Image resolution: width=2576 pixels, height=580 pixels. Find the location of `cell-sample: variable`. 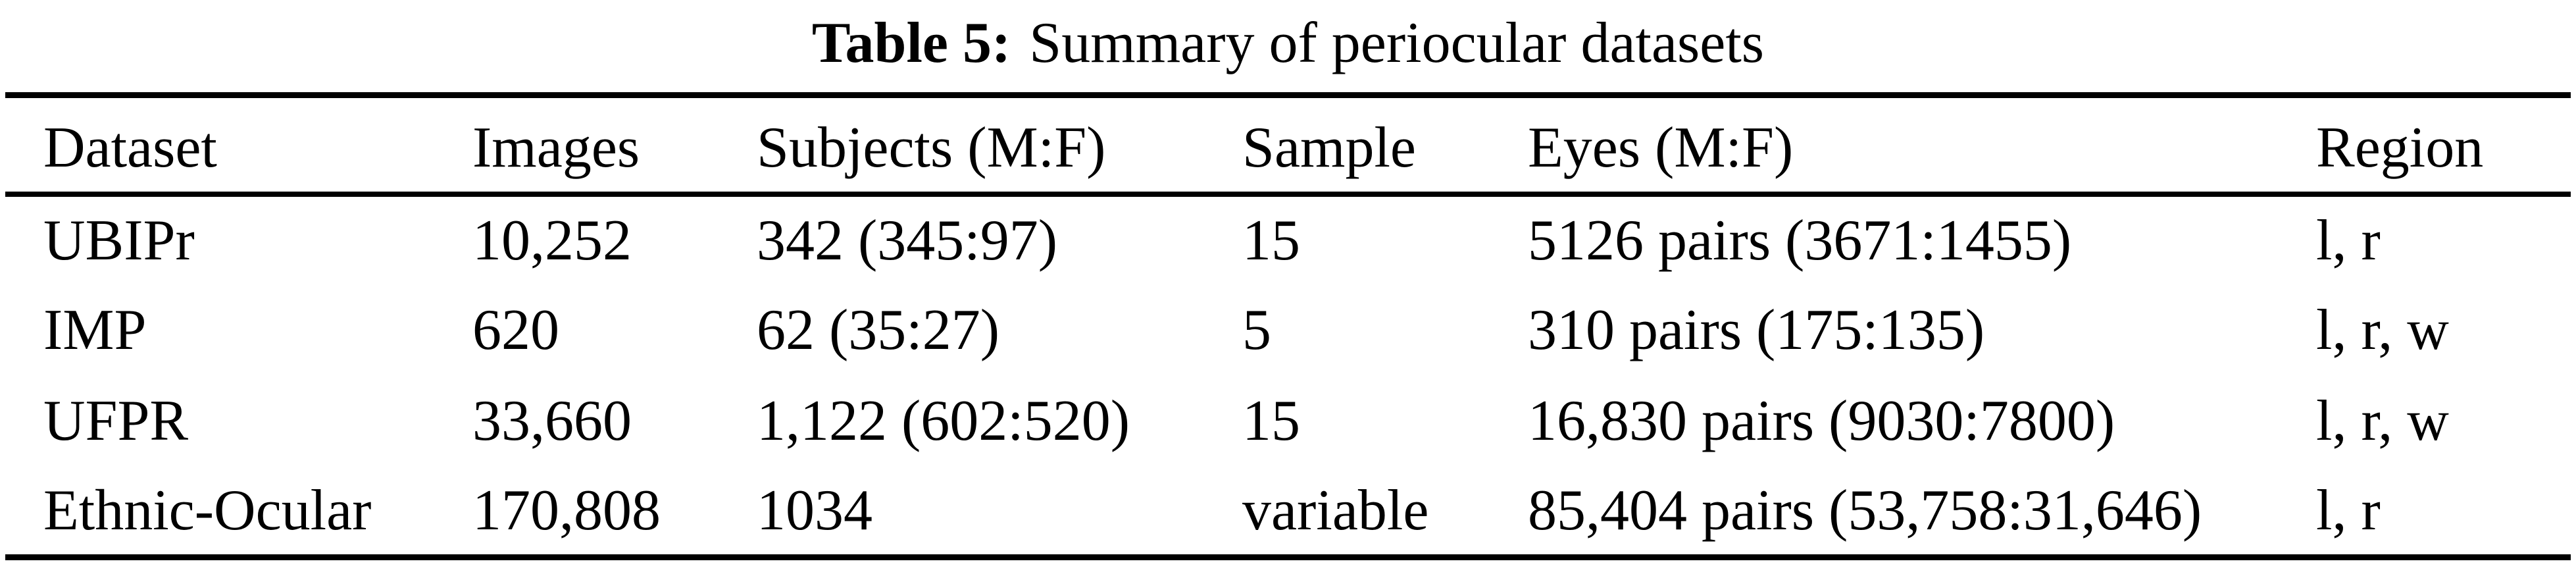

cell-sample: variable is located at coordinates (1335, 510).